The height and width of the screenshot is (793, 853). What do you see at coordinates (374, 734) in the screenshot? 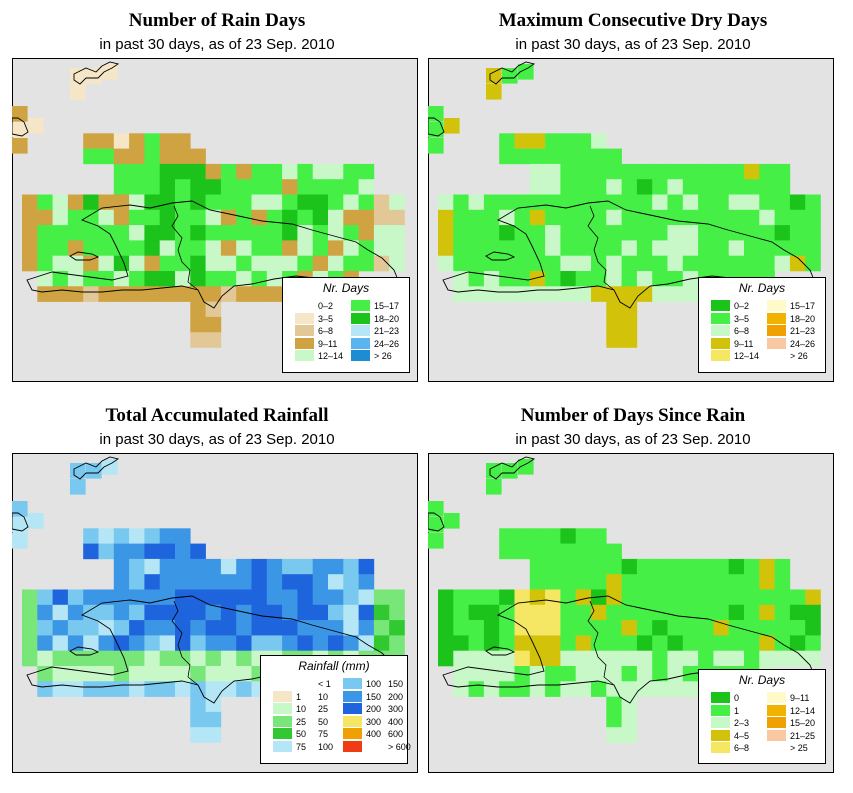
I see `legend-label-low: 400` at bounding box center [374, 734].